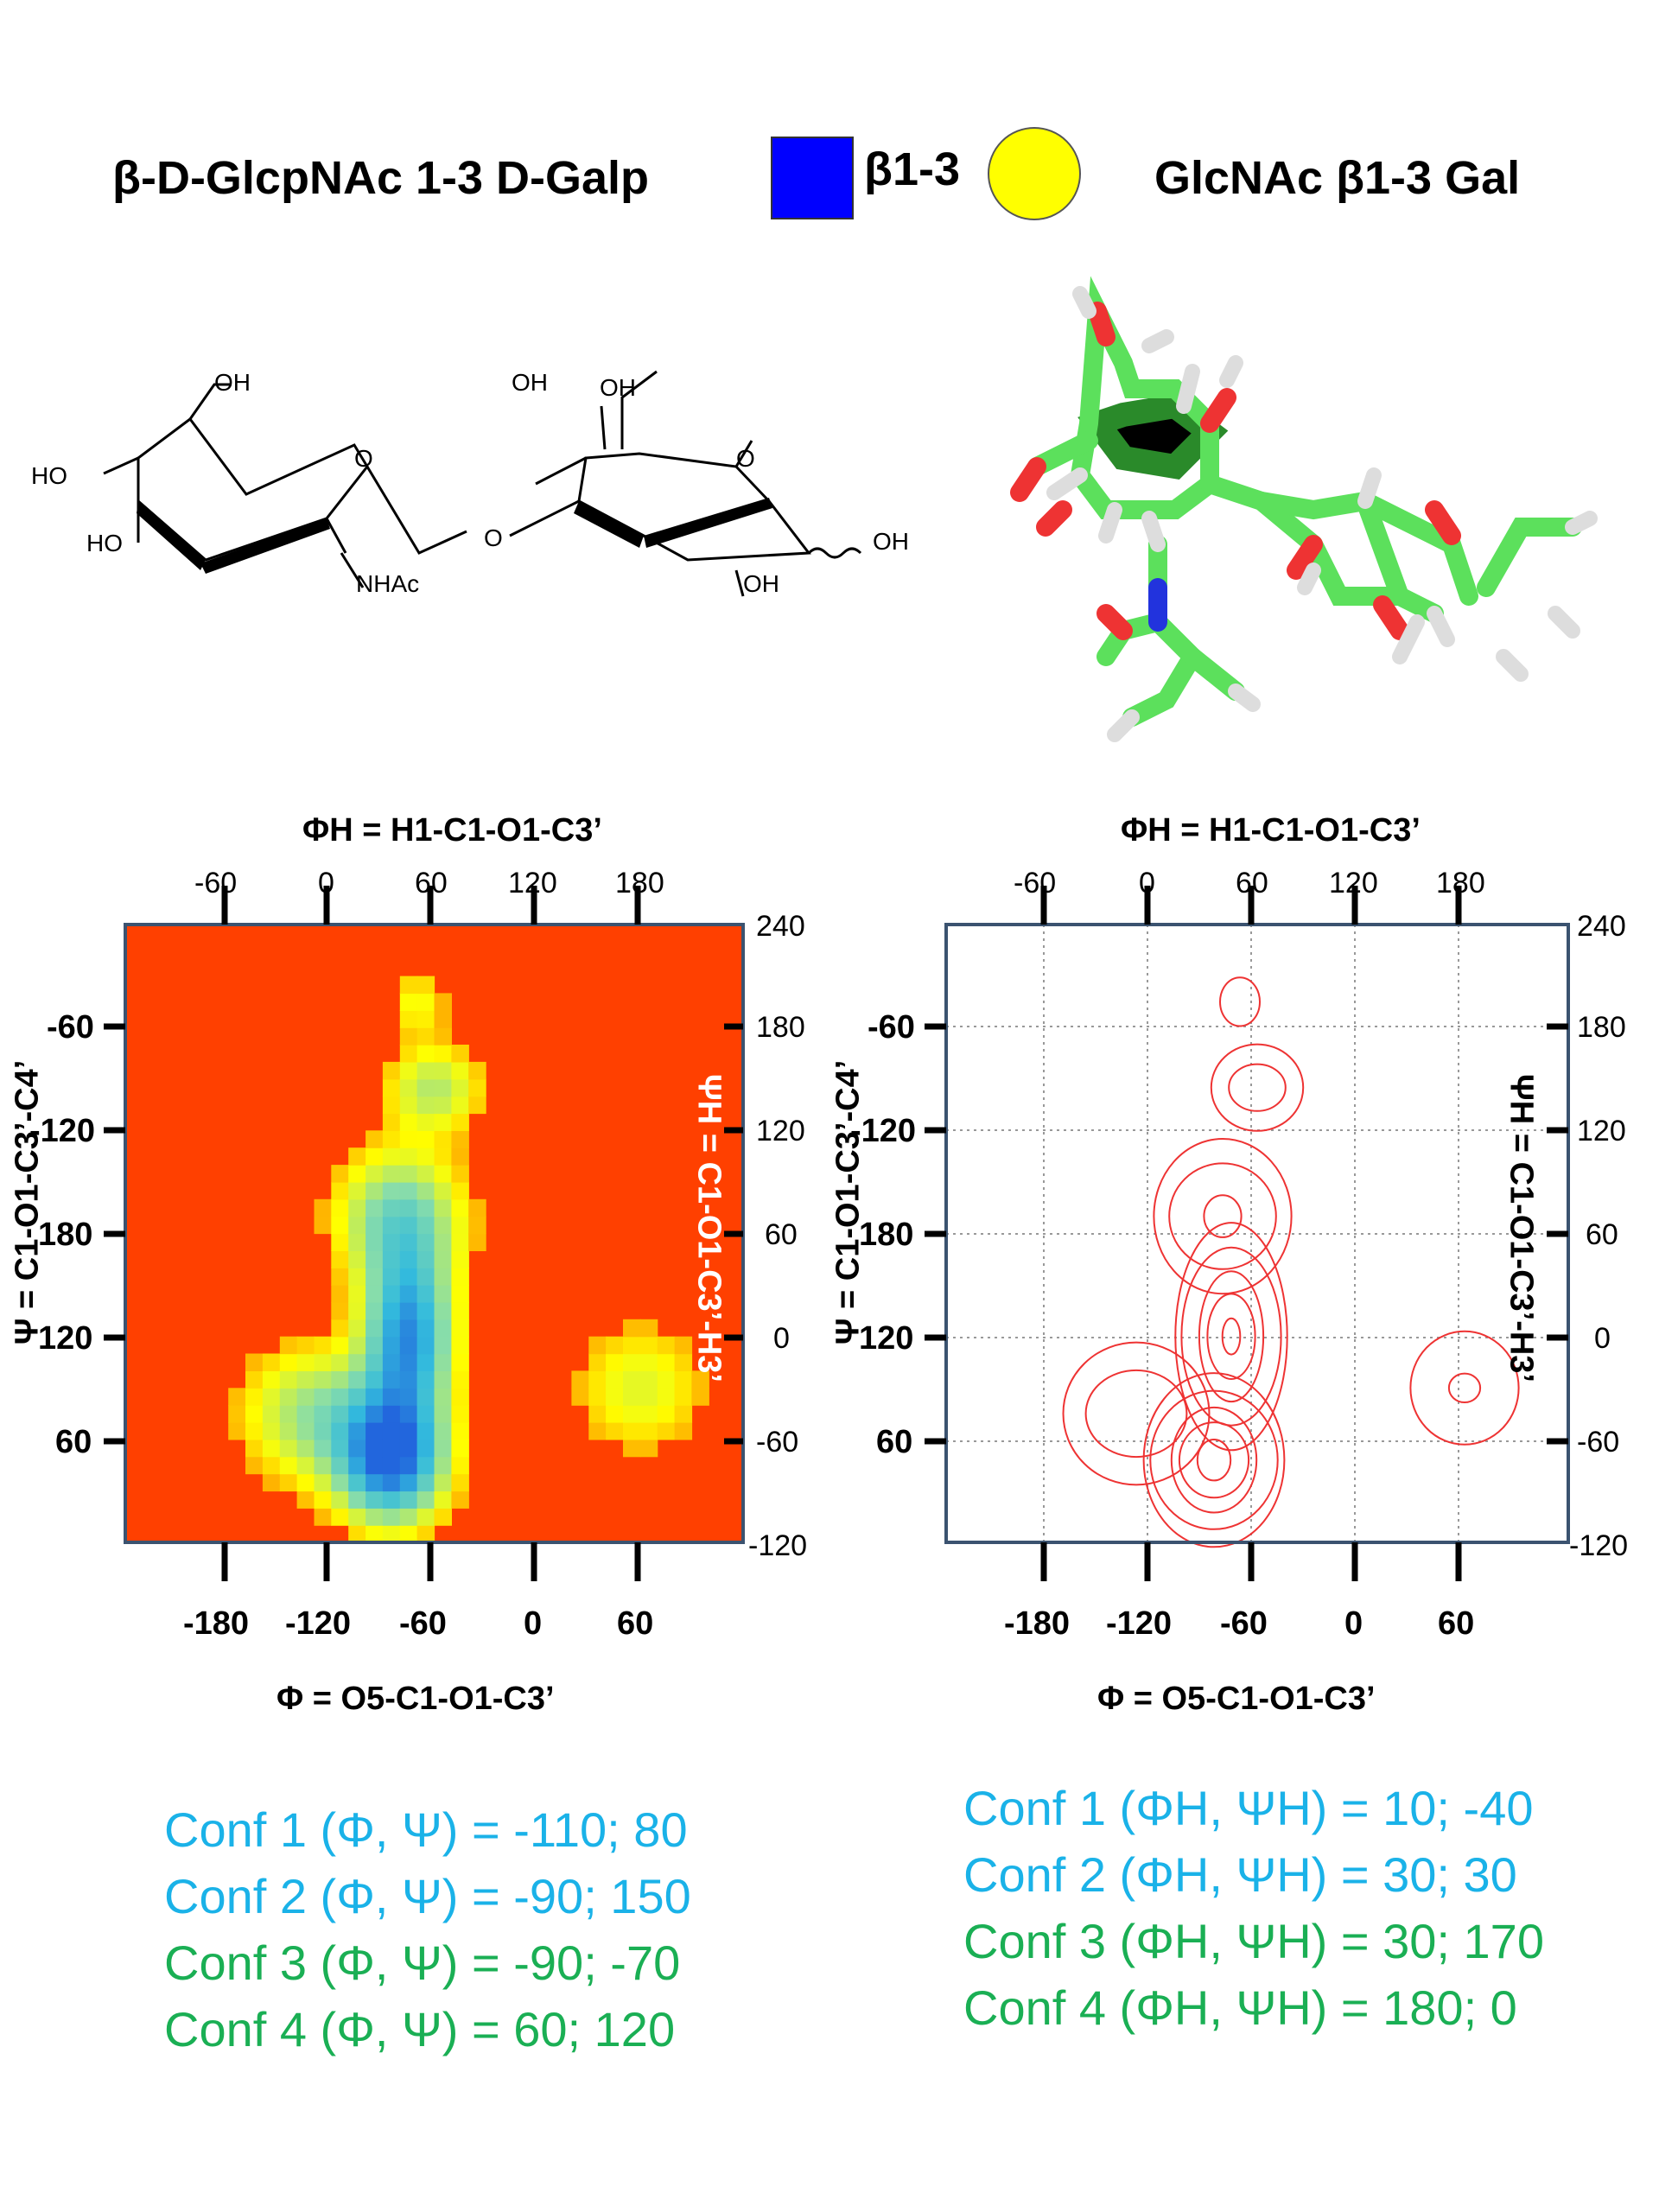 The width and height of the screenshot is (1659, 2212). I want to click on right-tick-label: 60, so click(781, 1234).